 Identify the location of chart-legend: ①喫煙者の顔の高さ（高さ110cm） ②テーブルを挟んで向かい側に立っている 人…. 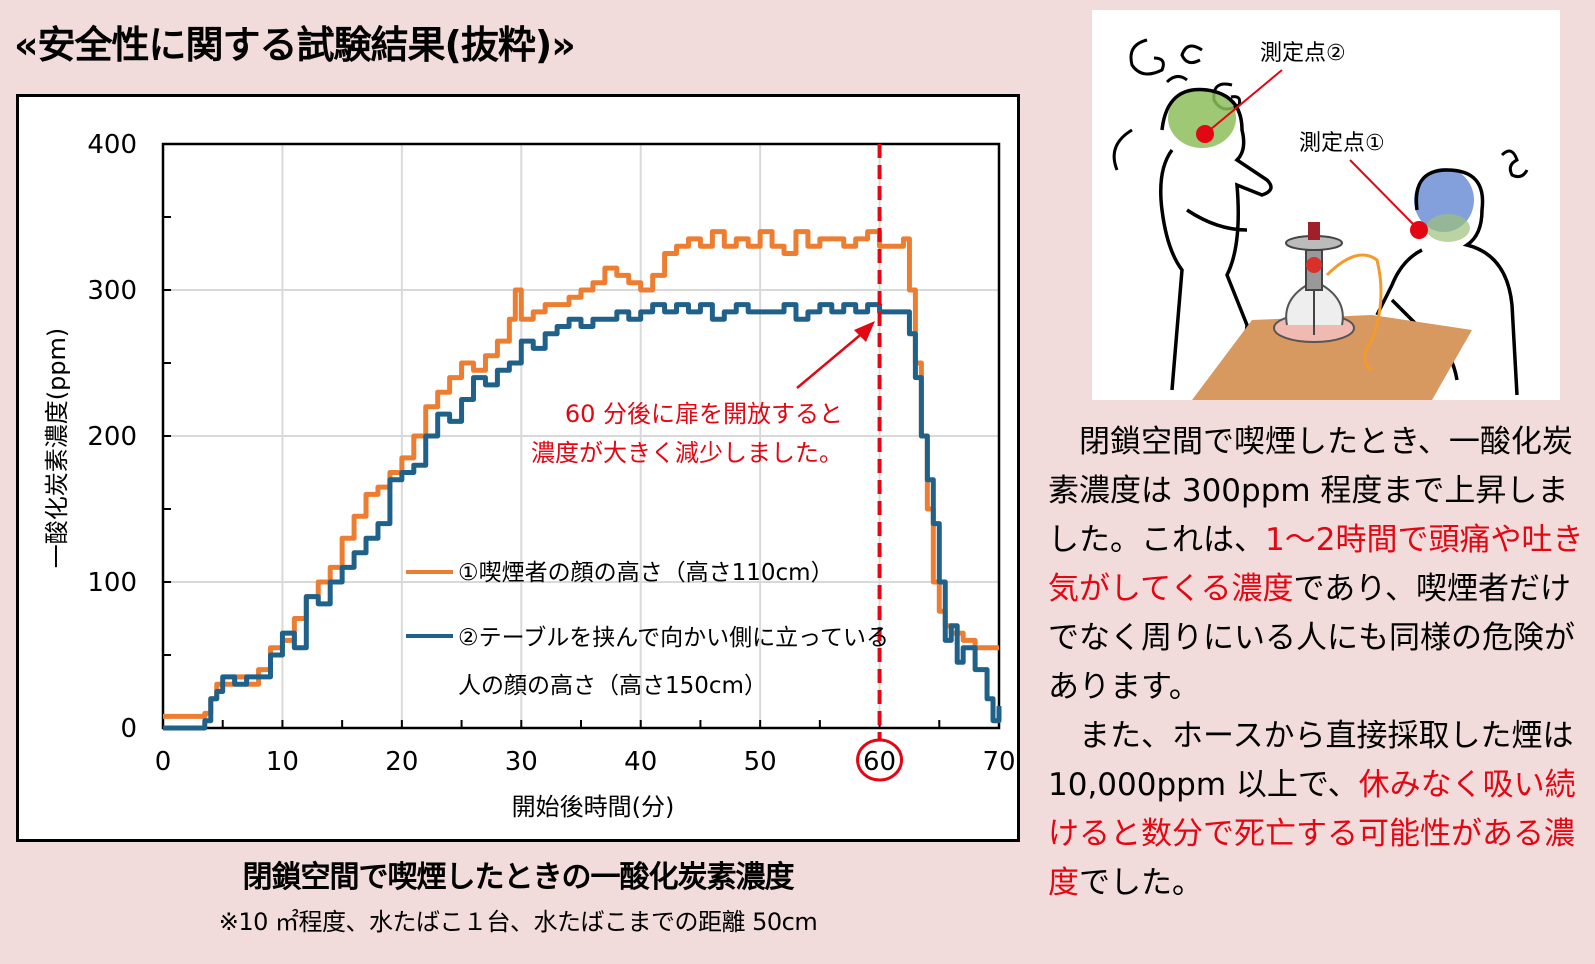
(647, 629).